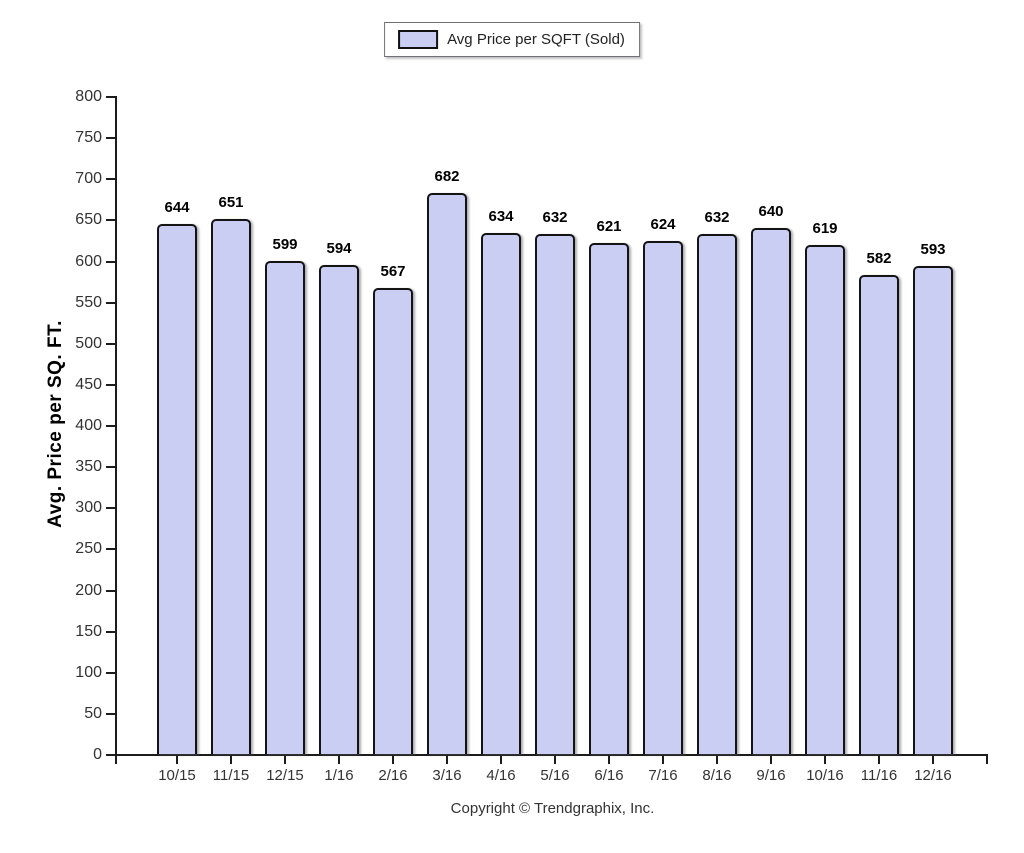 This screenshot has height=853, width=1024. I want to click on bar-value-label: 599, so click(285, 245).